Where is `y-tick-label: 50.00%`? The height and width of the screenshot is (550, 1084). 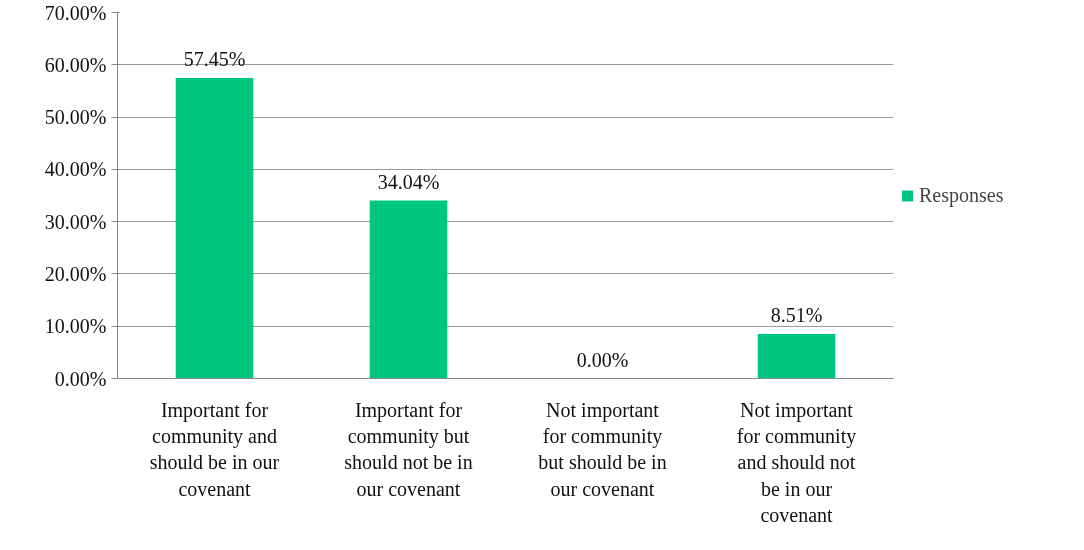
y-tick-label: 50.00% is located at coordinates (75, 117).